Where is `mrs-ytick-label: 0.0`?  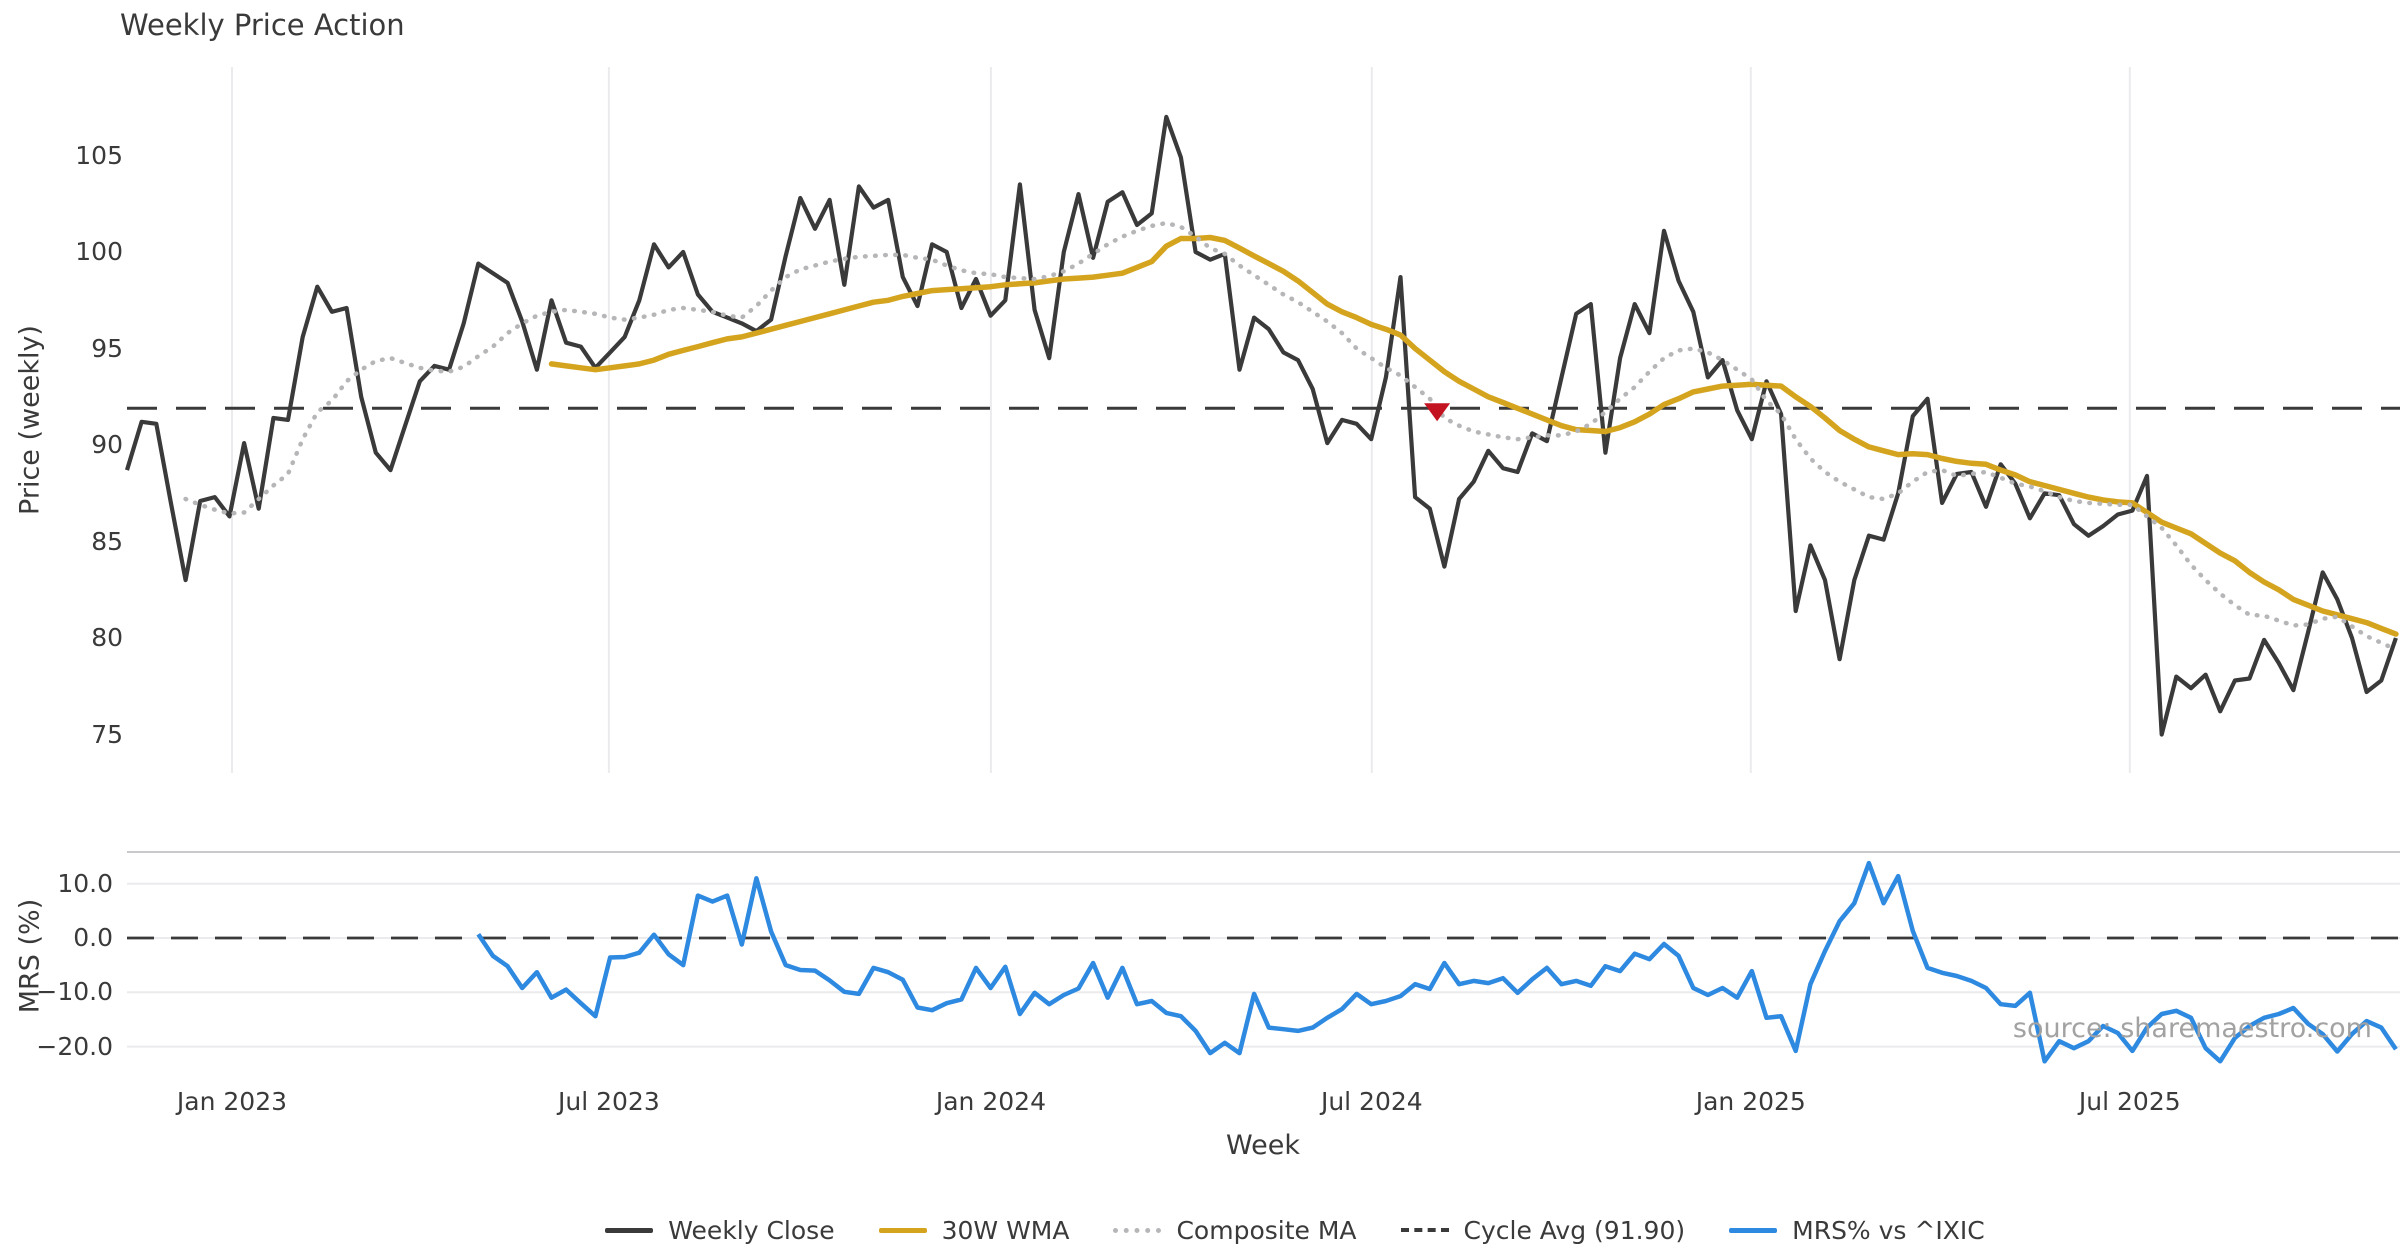
mrs-ytick-label: 0.0 is located at coordinates (93, 937).